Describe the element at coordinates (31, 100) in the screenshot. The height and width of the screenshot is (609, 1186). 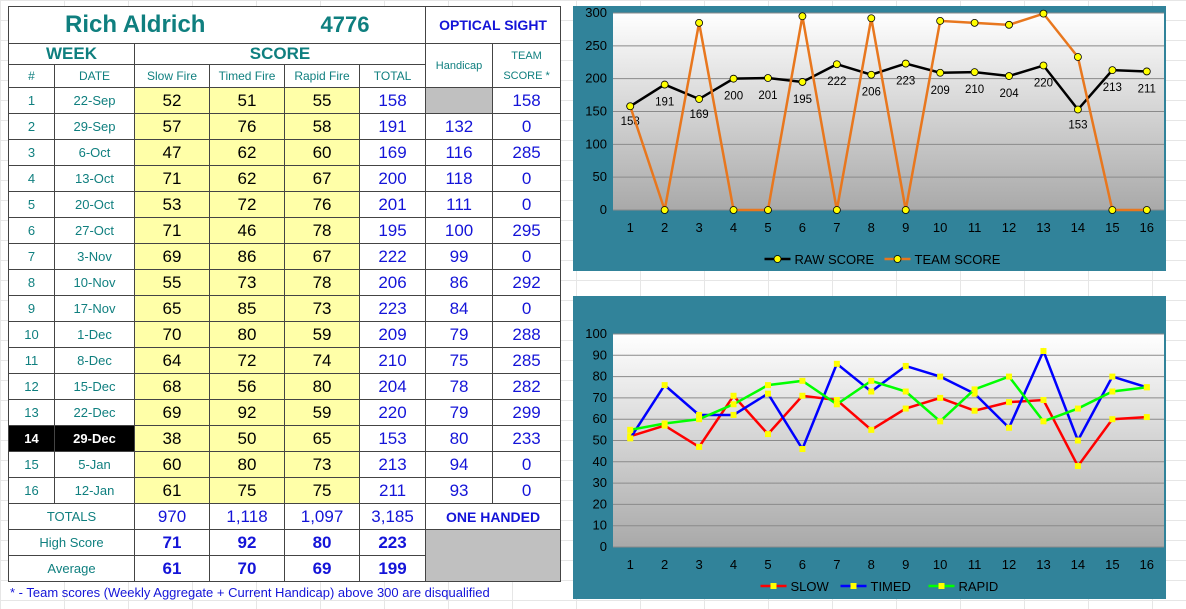
I see `row-num: 1` at that location.